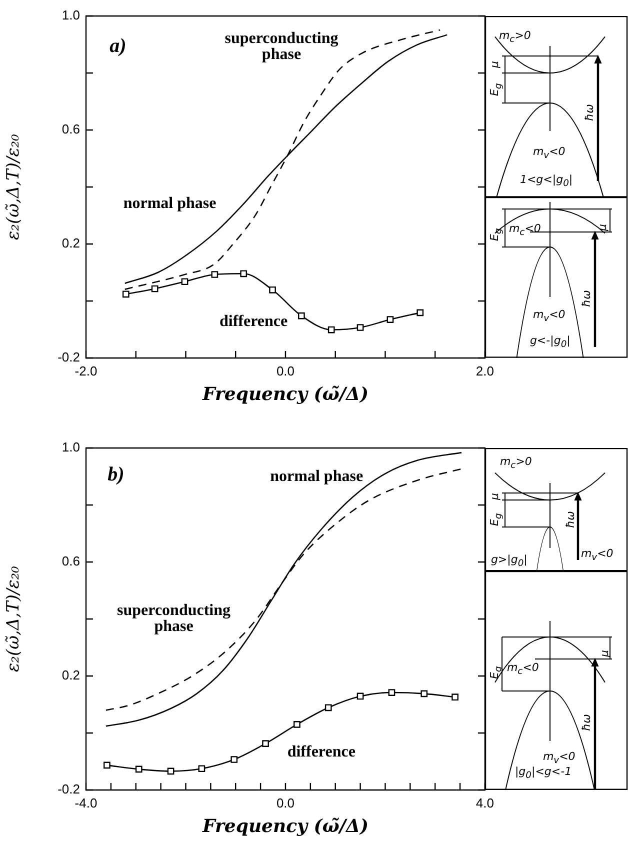 The width and height of the screenshot is (630, 851). What do you see at coordinates (86, 802) in the screenshot?
I see `x-tick-label: -4.0` at bounding box center [86, 802].